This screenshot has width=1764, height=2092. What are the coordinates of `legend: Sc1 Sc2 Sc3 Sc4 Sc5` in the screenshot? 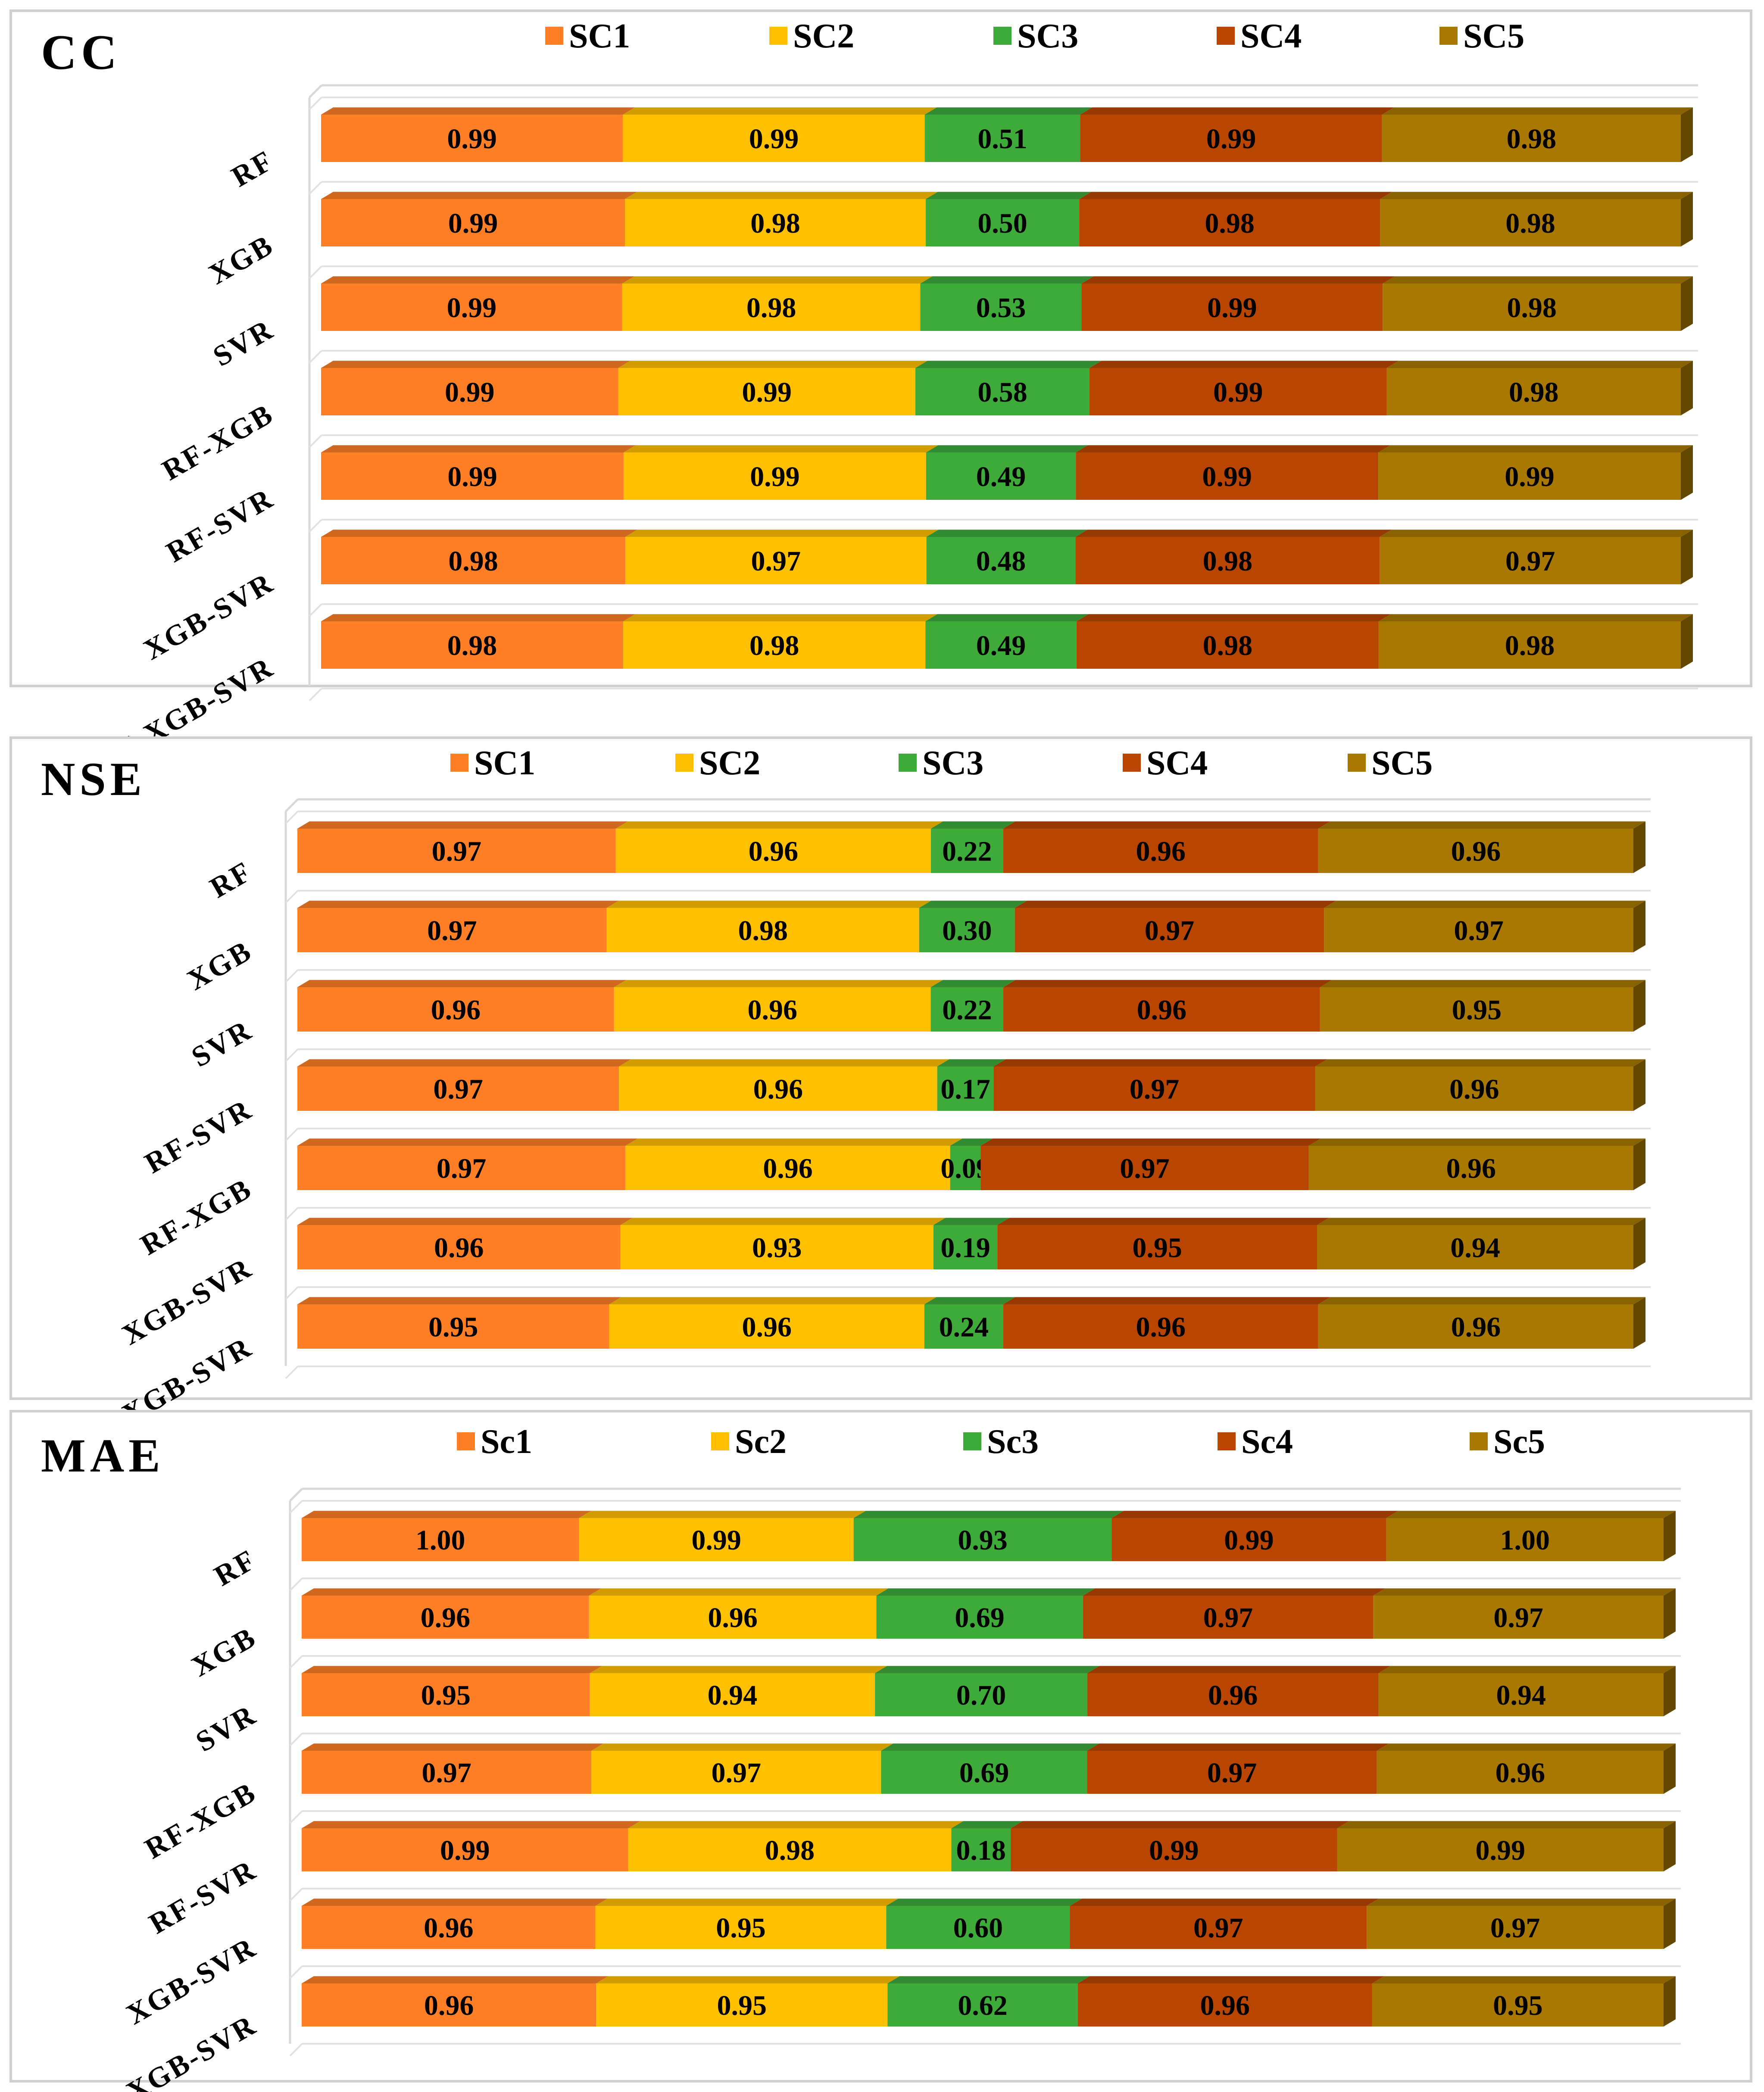 It's located at (1001, 1442).